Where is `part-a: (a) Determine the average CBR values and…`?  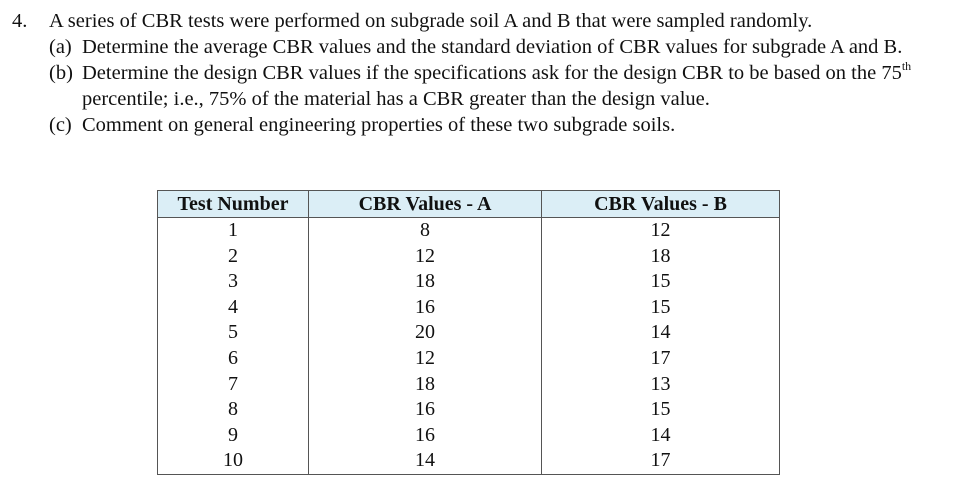
part-a: (a) Determine the average CBR values and… is located at coordinates (508, 47).